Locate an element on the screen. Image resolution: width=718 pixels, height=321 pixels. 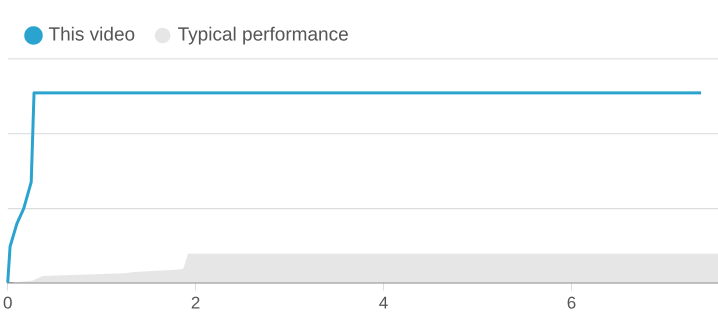
x-tick-label: 4 is located at coordinates (383, 302).